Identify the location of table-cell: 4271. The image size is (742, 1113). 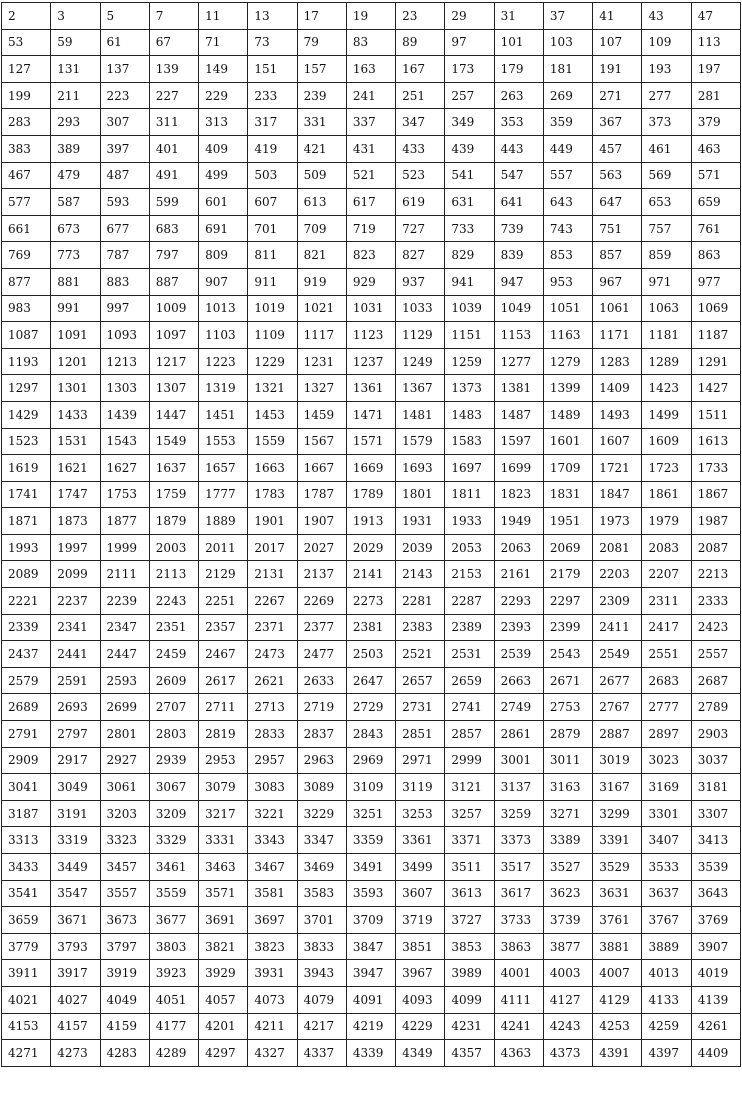
(26, 1053).